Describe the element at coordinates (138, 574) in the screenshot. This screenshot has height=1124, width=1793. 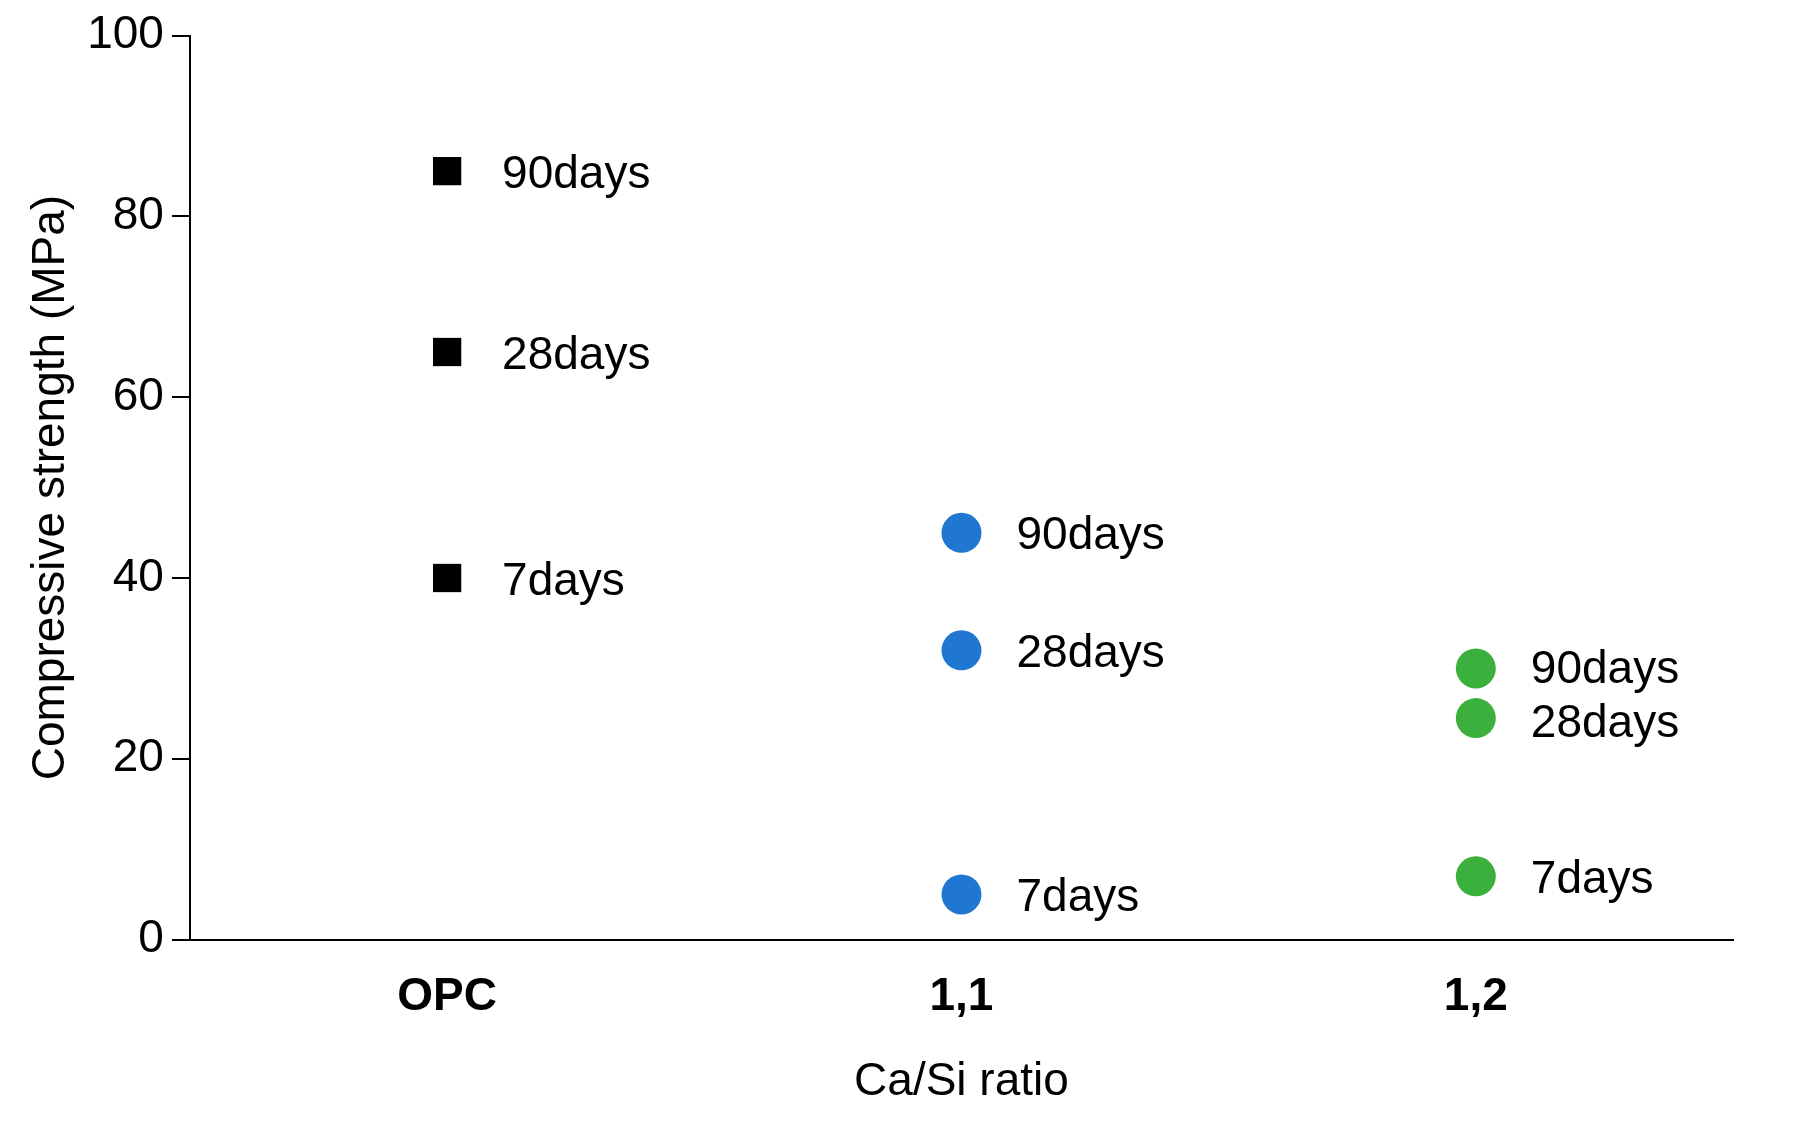
I see `y-tick-label: 40` at that location.